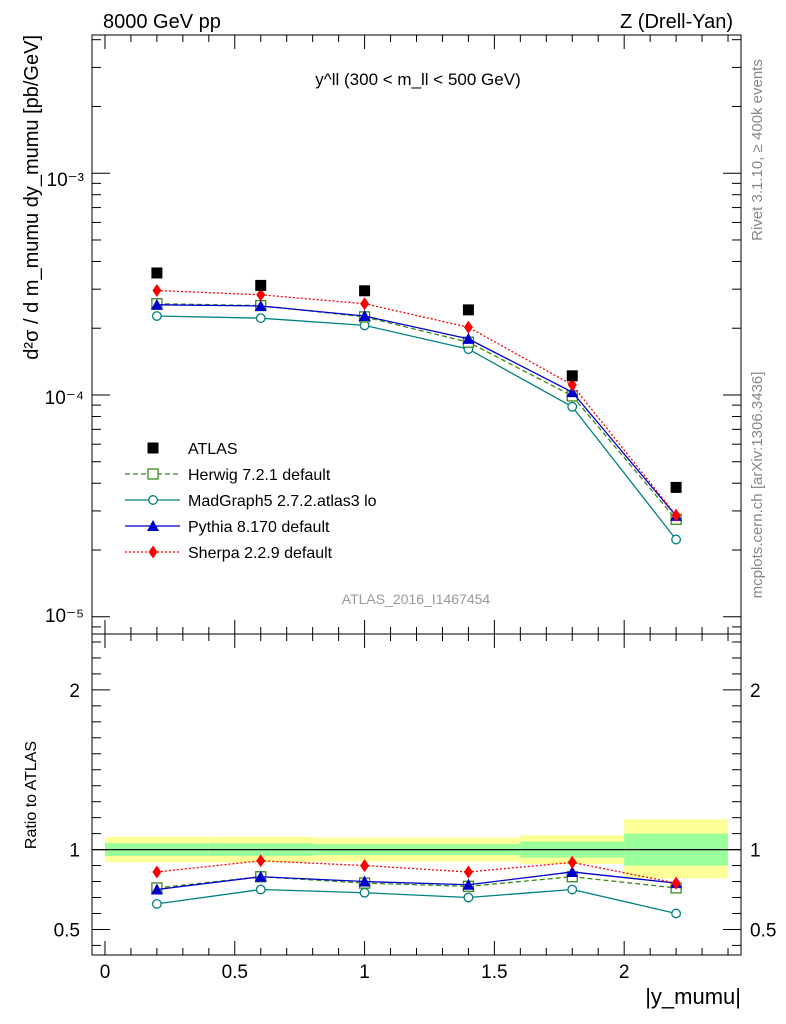 This screenshot has height=1024, width=786. I want to click on main-y-tick-label-1e-5: 10⁻⁵, so click(64, 616).